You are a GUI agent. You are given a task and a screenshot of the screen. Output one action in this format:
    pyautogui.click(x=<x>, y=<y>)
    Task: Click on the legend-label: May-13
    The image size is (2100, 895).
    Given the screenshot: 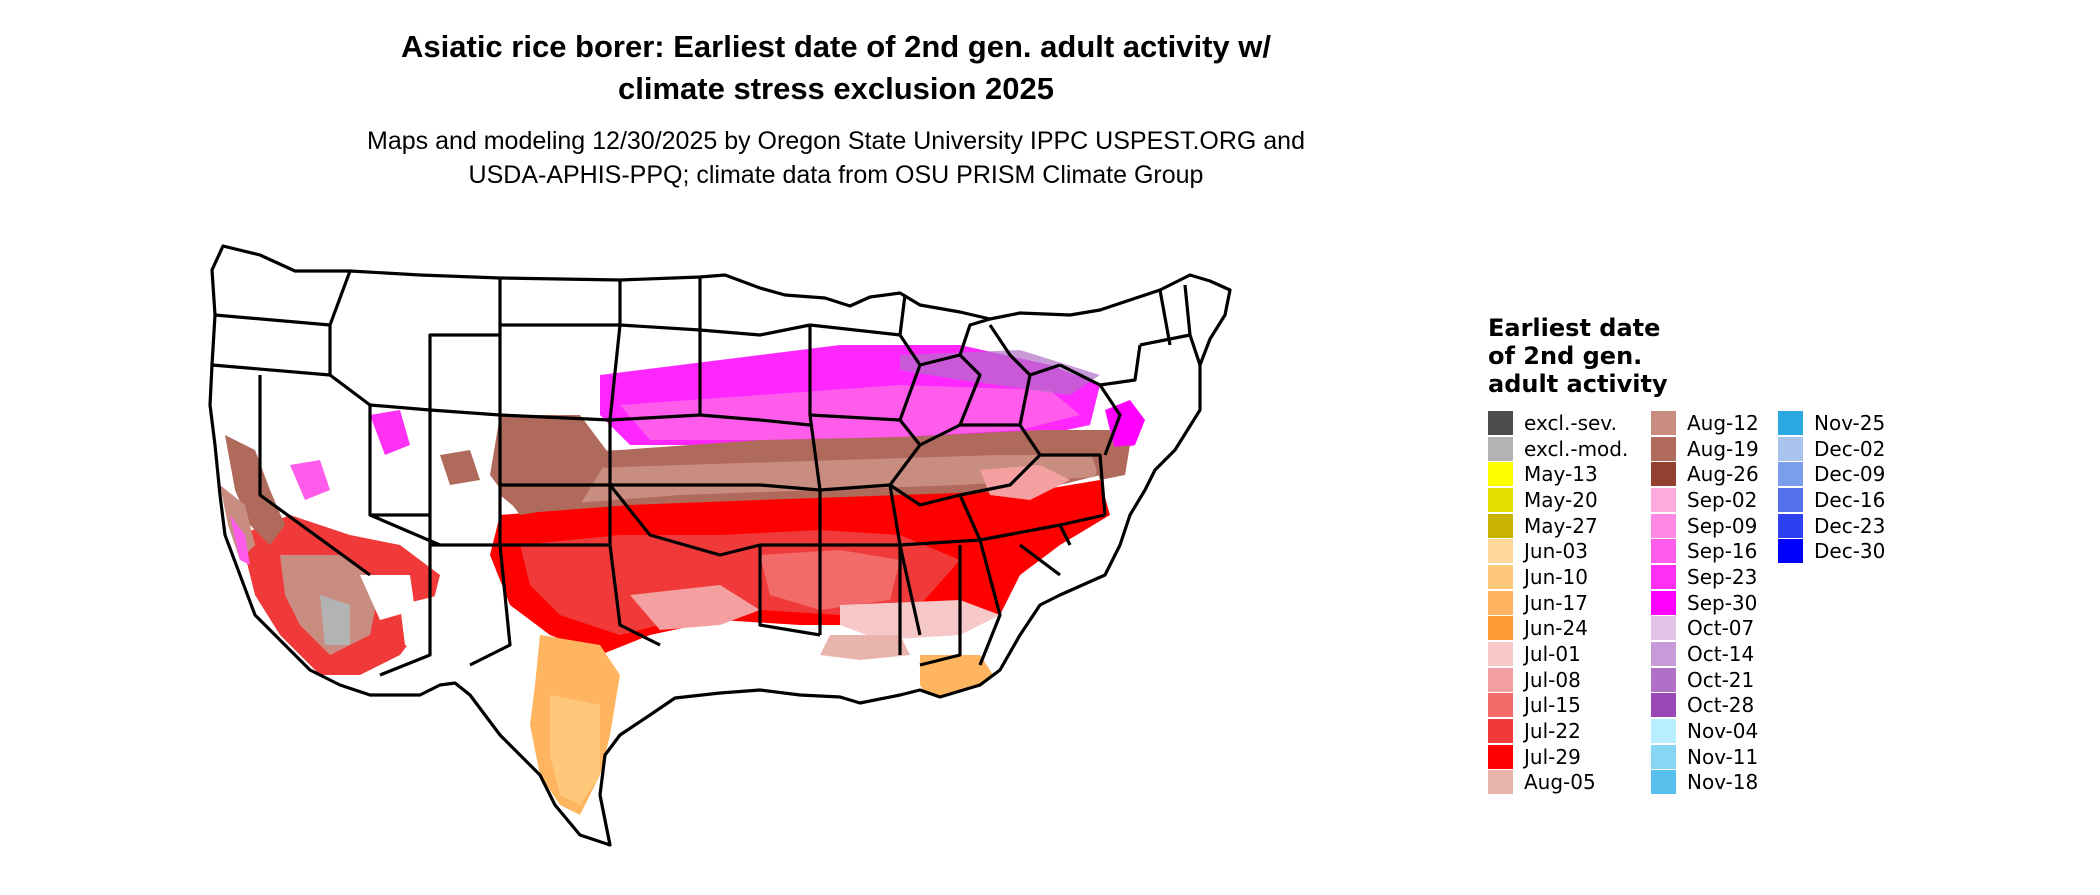 What is the action you would take?
    pyautogui.click(x=1561, y=474)
    